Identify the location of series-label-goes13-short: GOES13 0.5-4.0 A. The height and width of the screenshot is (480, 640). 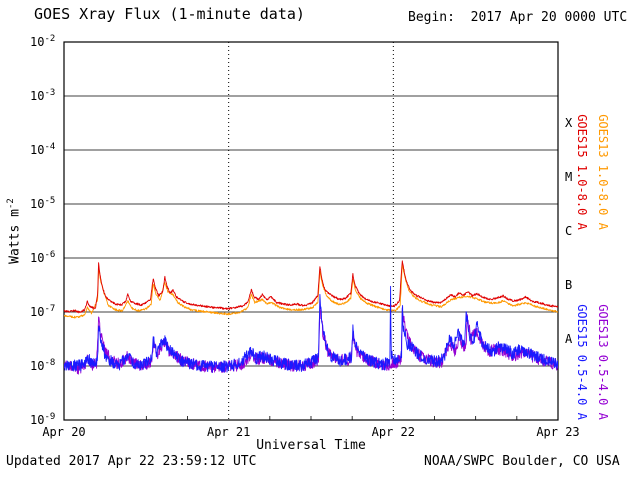
(603, 362).